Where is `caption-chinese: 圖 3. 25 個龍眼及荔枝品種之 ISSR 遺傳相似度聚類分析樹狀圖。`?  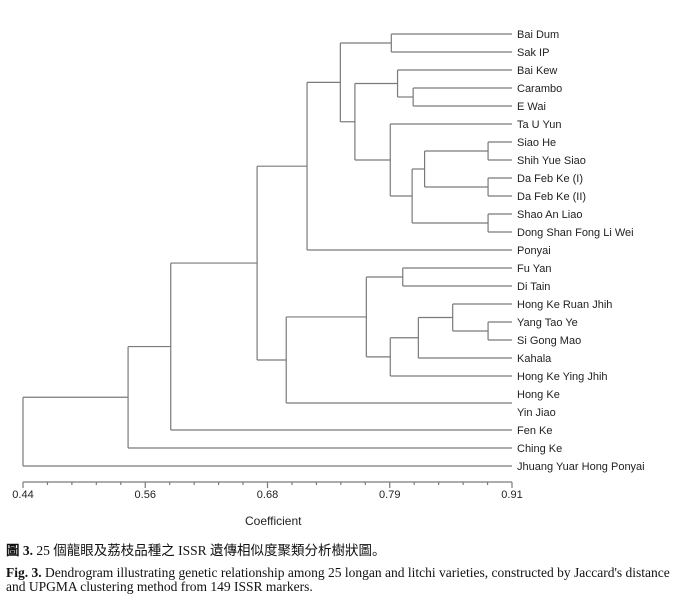 caption-chinese: 圖 3. 25 個龍眼及荔枝品種之 ISSR 遺傳相似度聚類分析樹狀圖。 is located at coordinates (196, 551).